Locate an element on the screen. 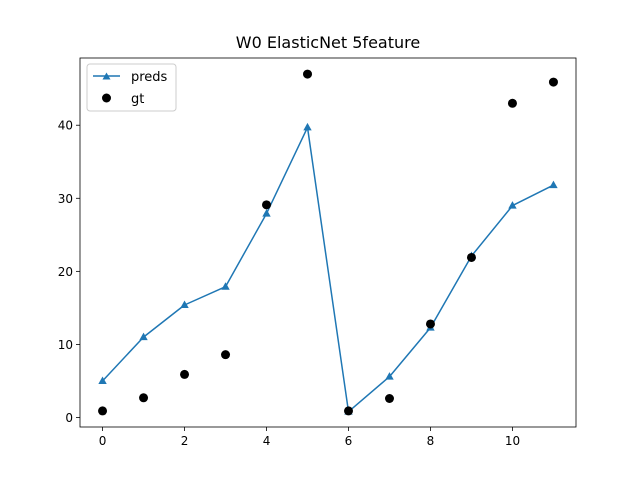 The height and width of the screenshot is (480, 640). y-tick-label: 20 is located at coordinates (65, 272).